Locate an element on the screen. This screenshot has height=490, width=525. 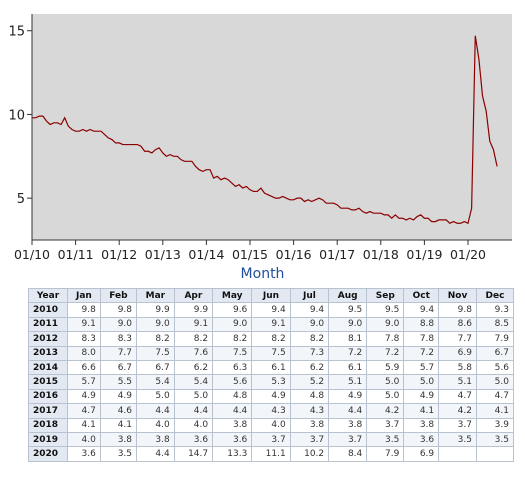
year-cell: 2014 is located at coordinates (48, 367).